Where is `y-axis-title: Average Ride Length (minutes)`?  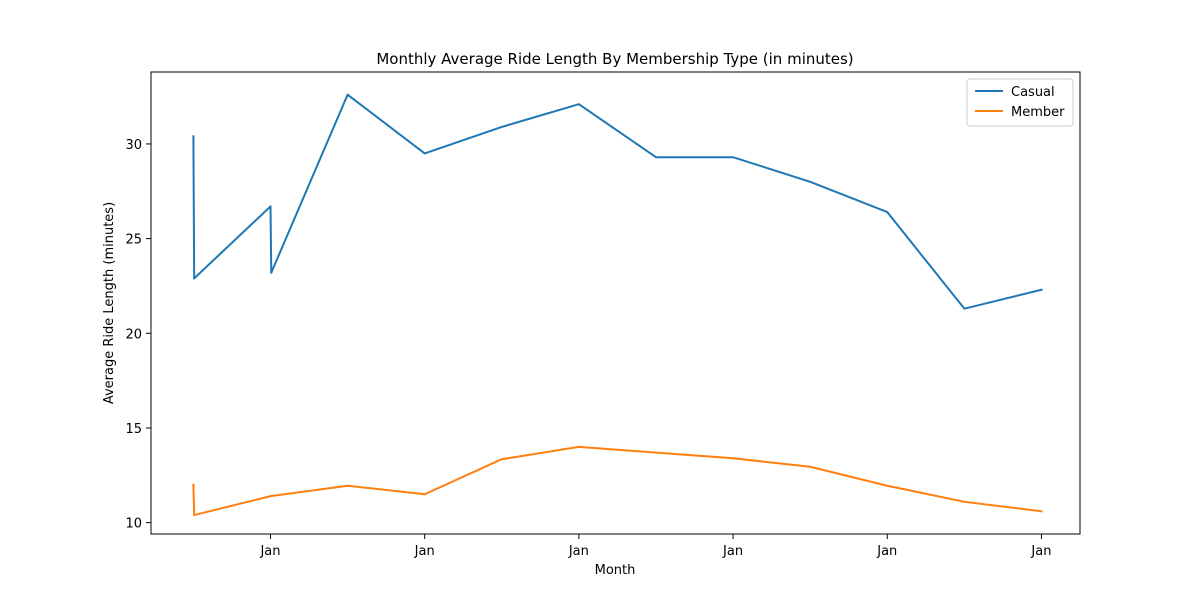 y-axis-title: Average Ride Length (minutes) is located at coordinates (109, 303).